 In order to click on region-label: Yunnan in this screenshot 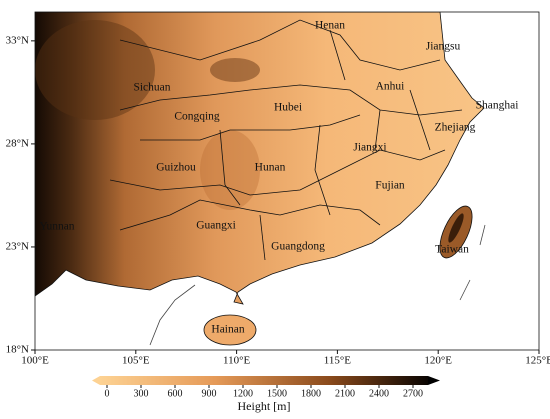, I will do `click(56, 227)`.